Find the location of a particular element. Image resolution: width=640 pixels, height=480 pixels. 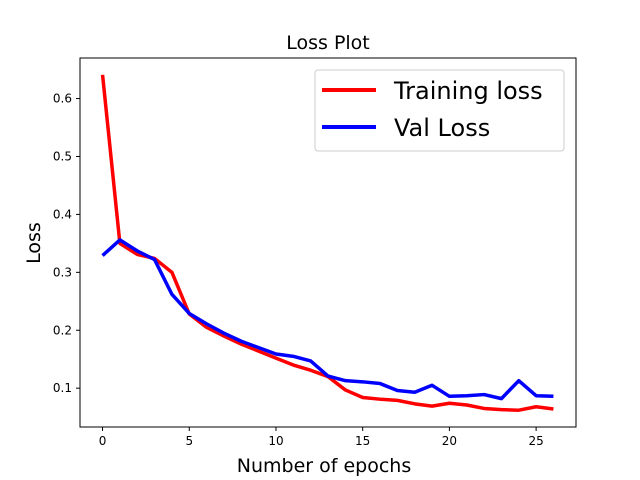

y-tick-label: 0.4 is located at coordinates (62, 214).